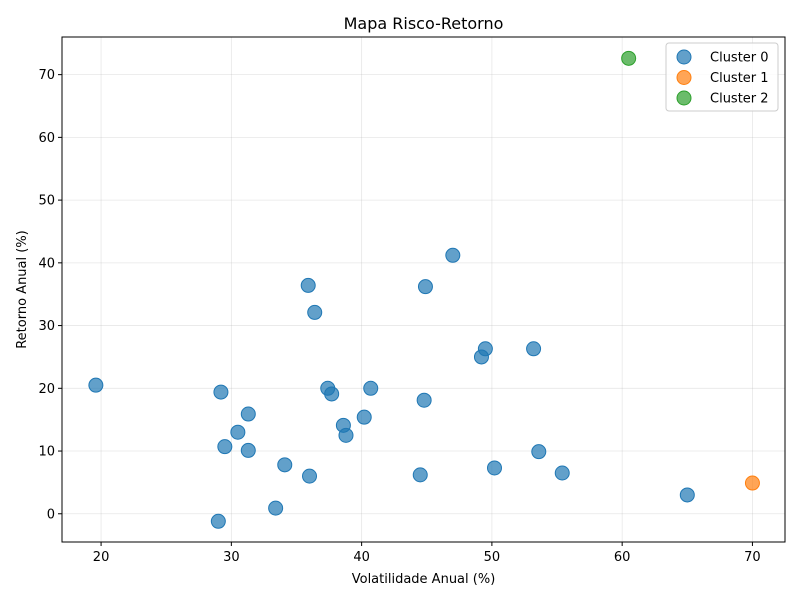 This screenshot has height=600, width=800. Describe the element at coordinates (739, 58) in the screenshot. I see `legend-label: Cluster 0` at that location.